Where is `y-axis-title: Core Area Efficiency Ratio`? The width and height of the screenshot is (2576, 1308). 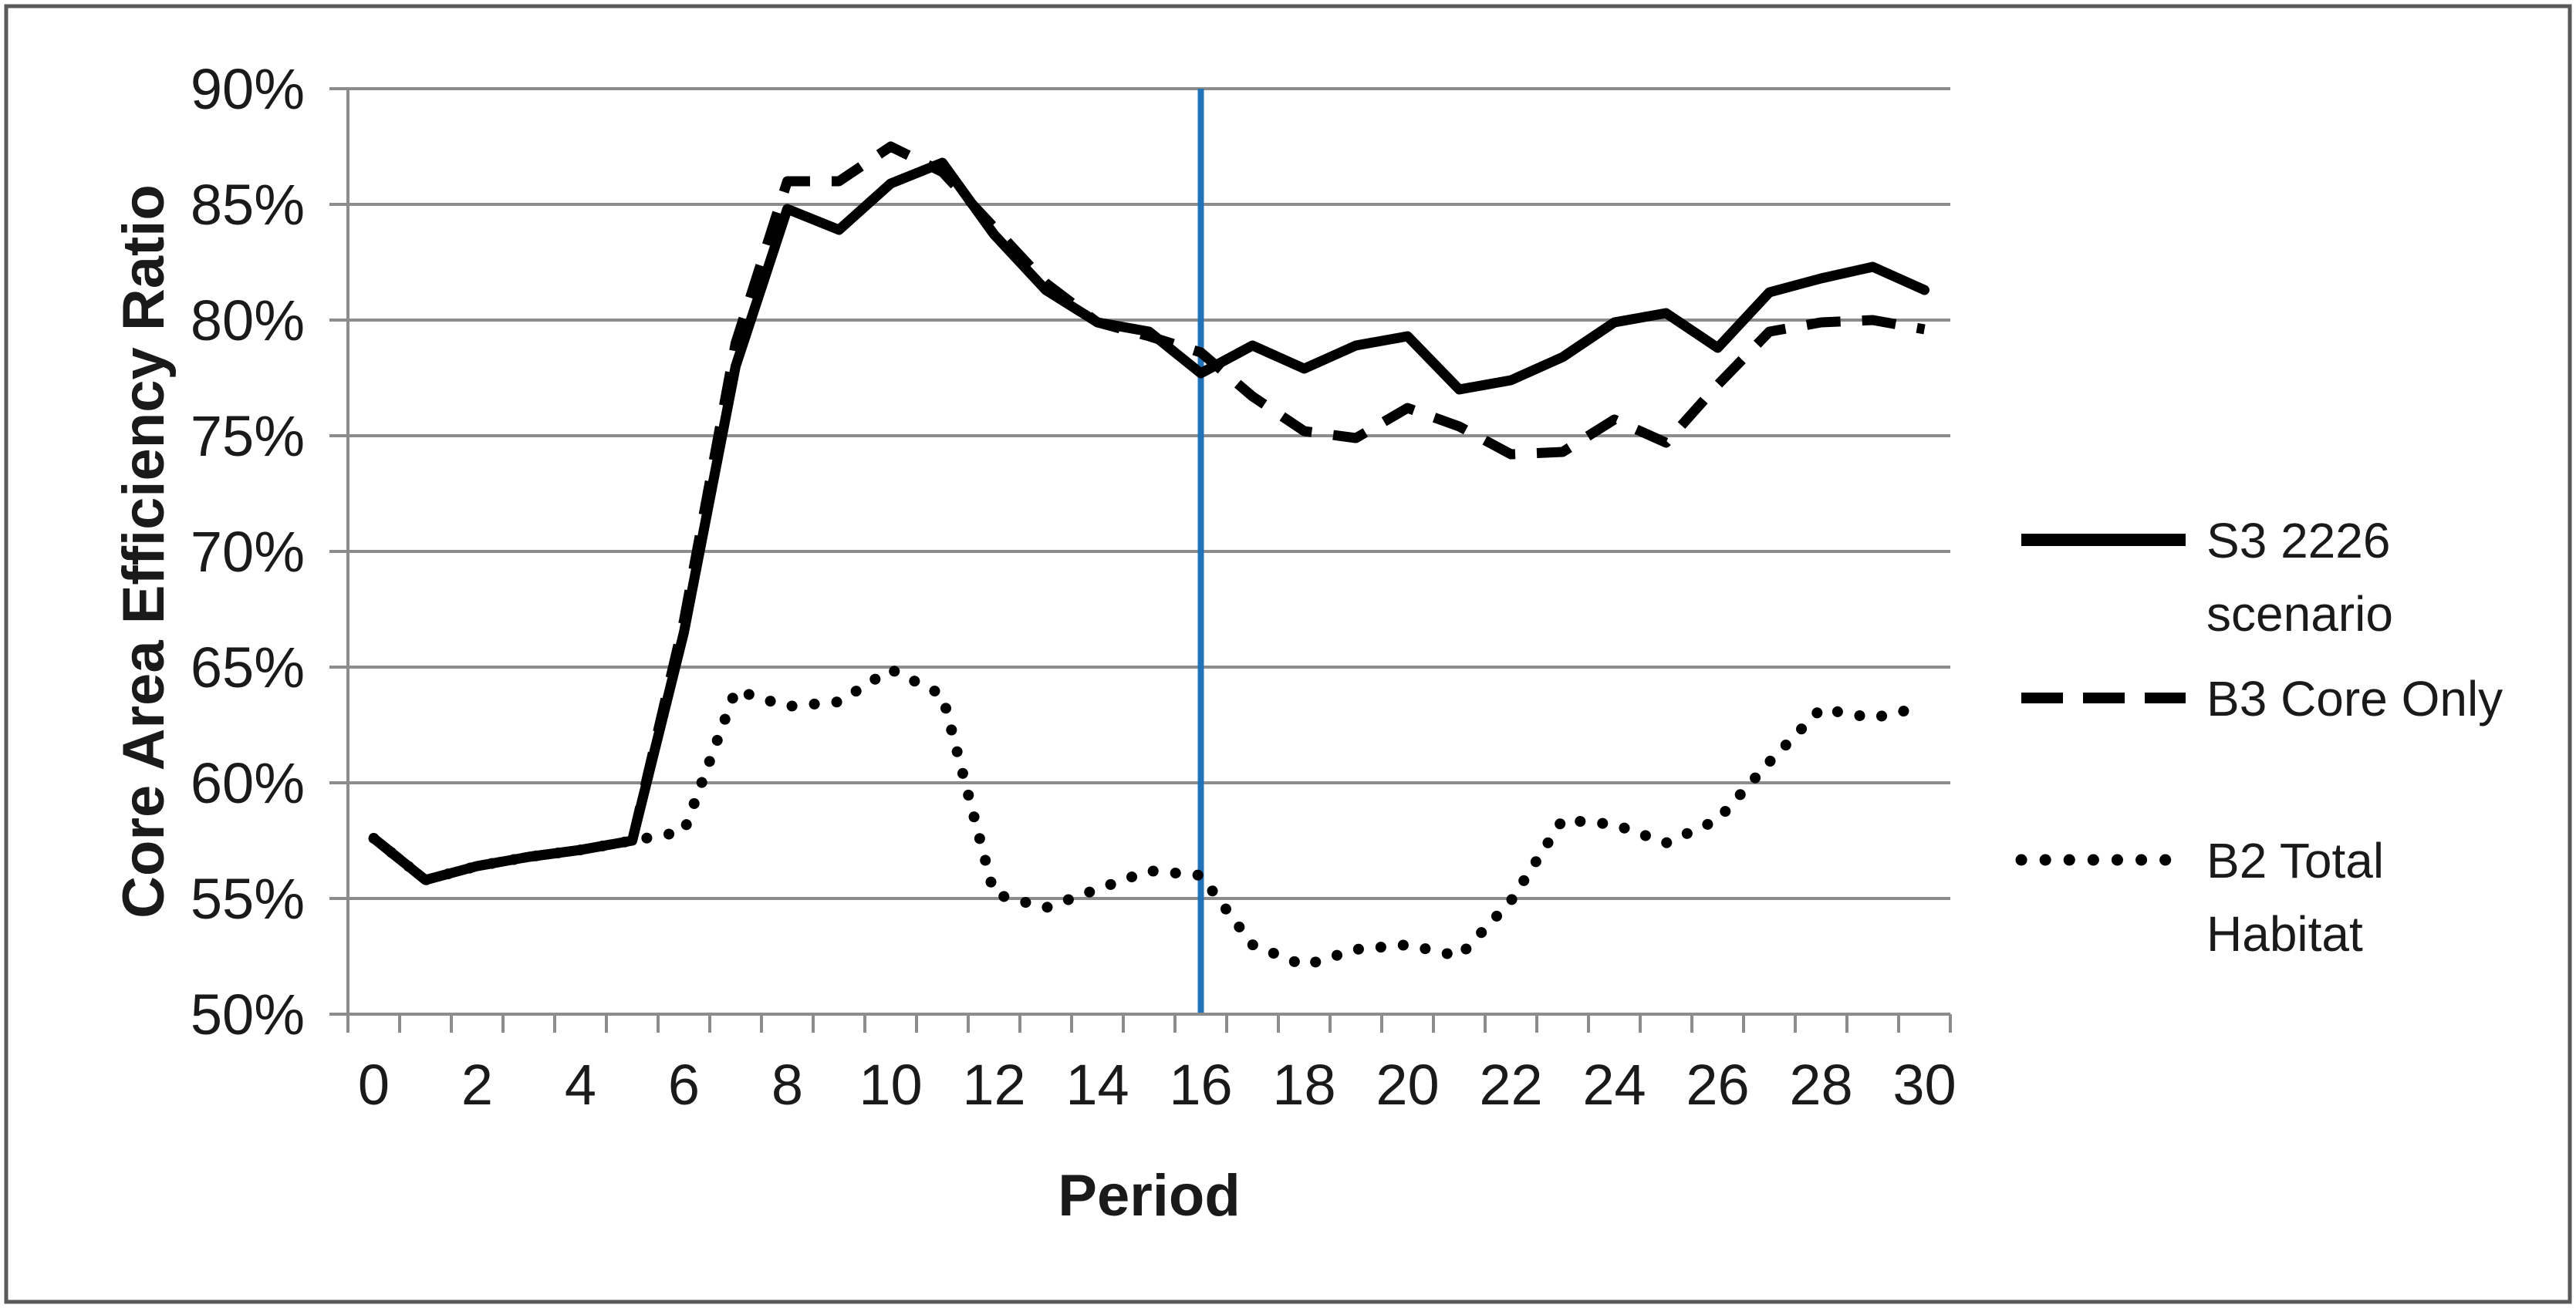 y-axis-title: Core Area Efficiency Ratio is located at coordinates (144, 551).